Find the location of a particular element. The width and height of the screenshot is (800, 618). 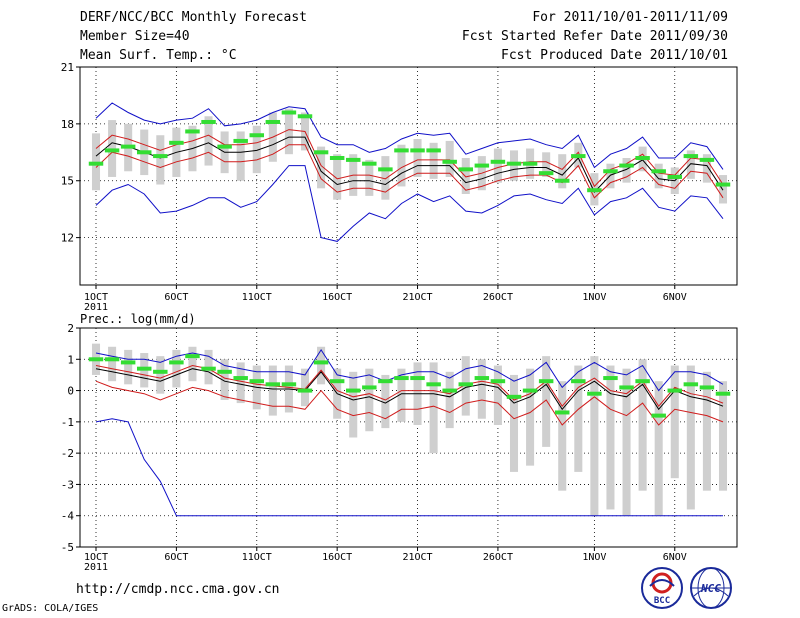

y-tick-label: 2 is located at coordinates (70, 328).